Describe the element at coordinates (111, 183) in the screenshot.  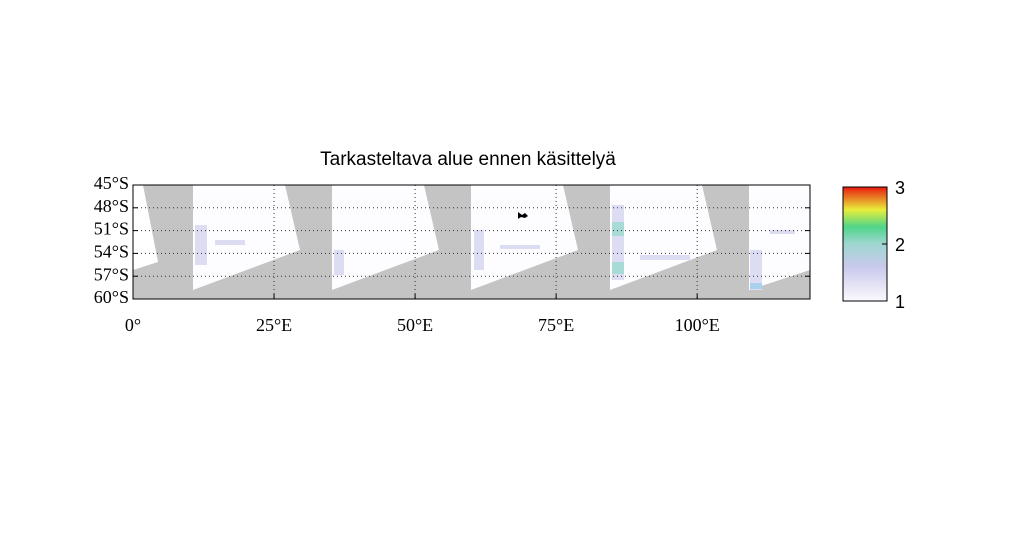
I see `y-tick-label: 45°S` at that location.